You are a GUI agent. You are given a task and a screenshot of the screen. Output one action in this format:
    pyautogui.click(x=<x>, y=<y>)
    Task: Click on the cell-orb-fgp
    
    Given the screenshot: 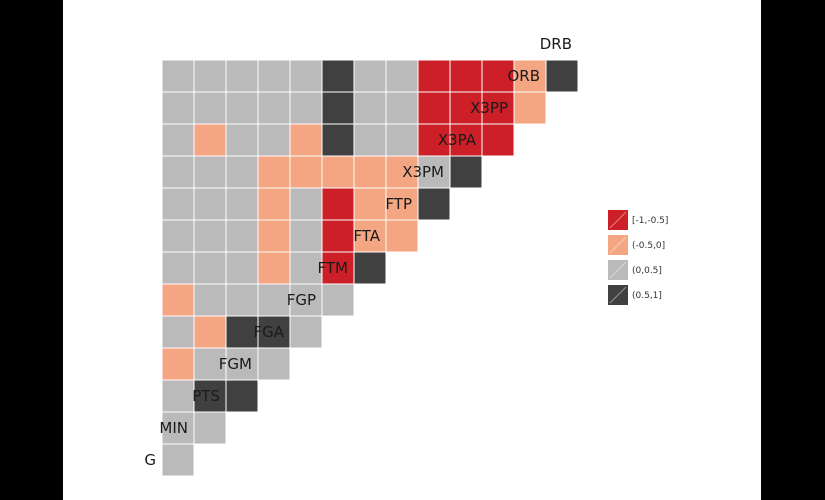 What is the action you would take?
    pyautogui.click(x=338, y=108)
    